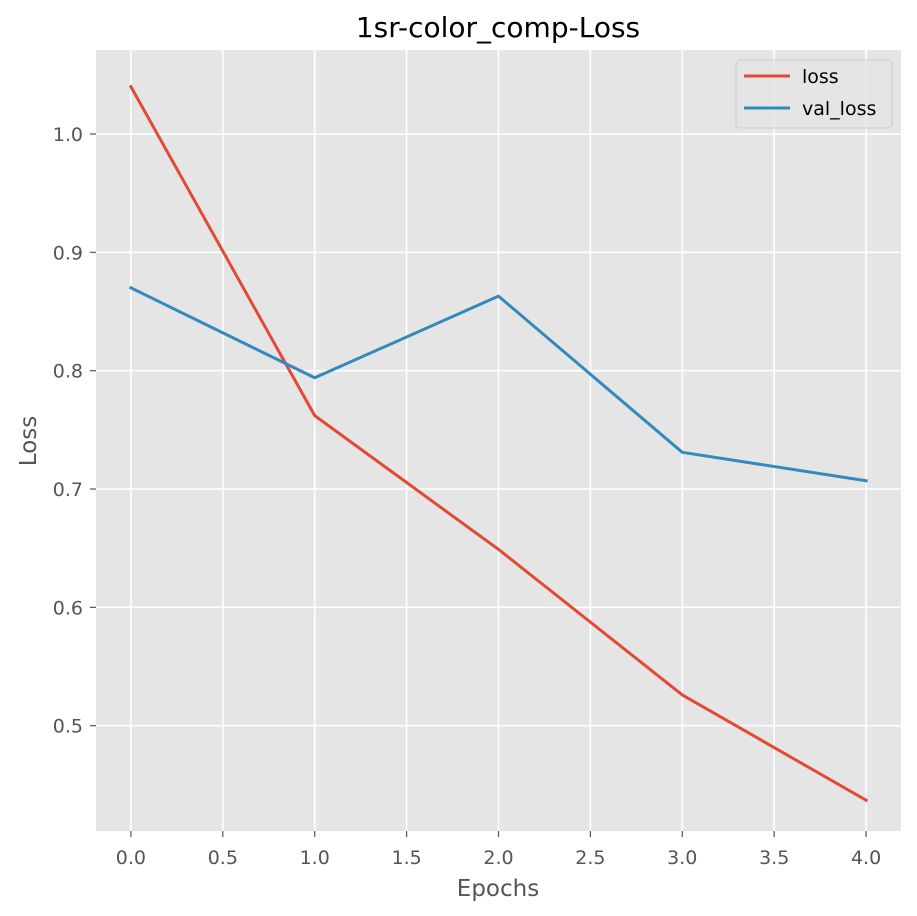  I want to click on chart-title: 1sr-color_comp-Loss, so click(498, 27).